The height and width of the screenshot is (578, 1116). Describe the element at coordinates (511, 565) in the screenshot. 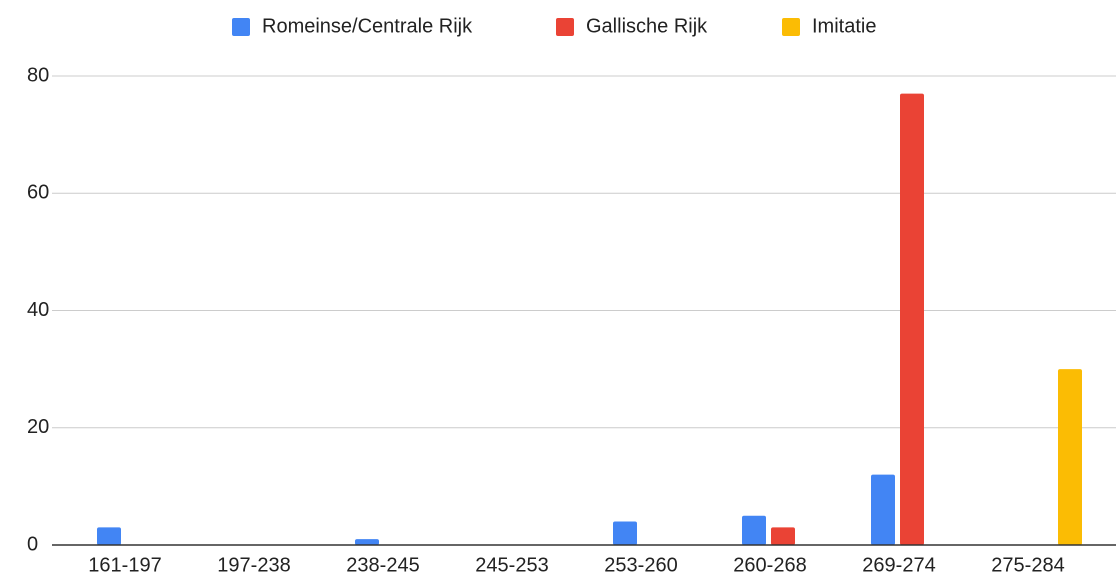

I see `x-tick-label: 245-253` at that location.